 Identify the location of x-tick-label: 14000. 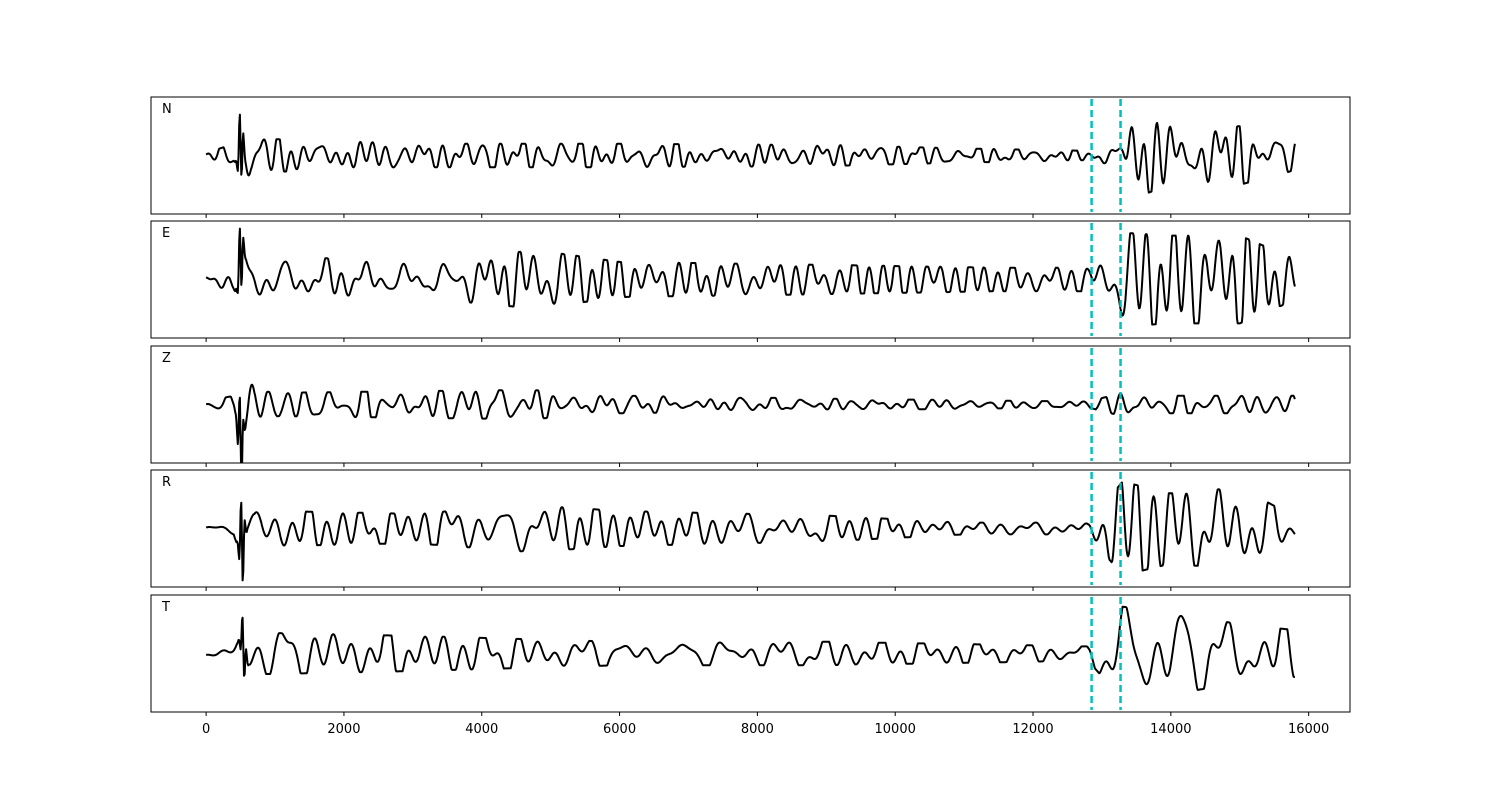
(1170, 729).